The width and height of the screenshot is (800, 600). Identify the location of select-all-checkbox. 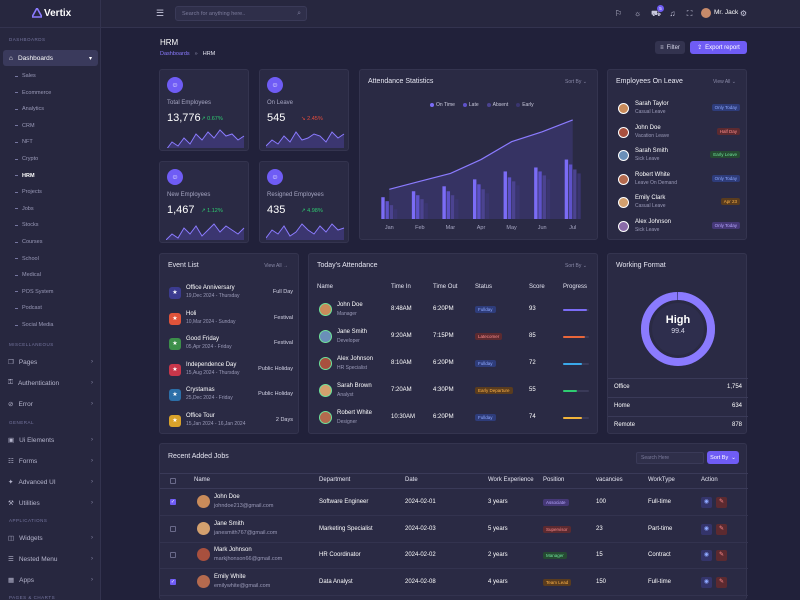
(173, 481).